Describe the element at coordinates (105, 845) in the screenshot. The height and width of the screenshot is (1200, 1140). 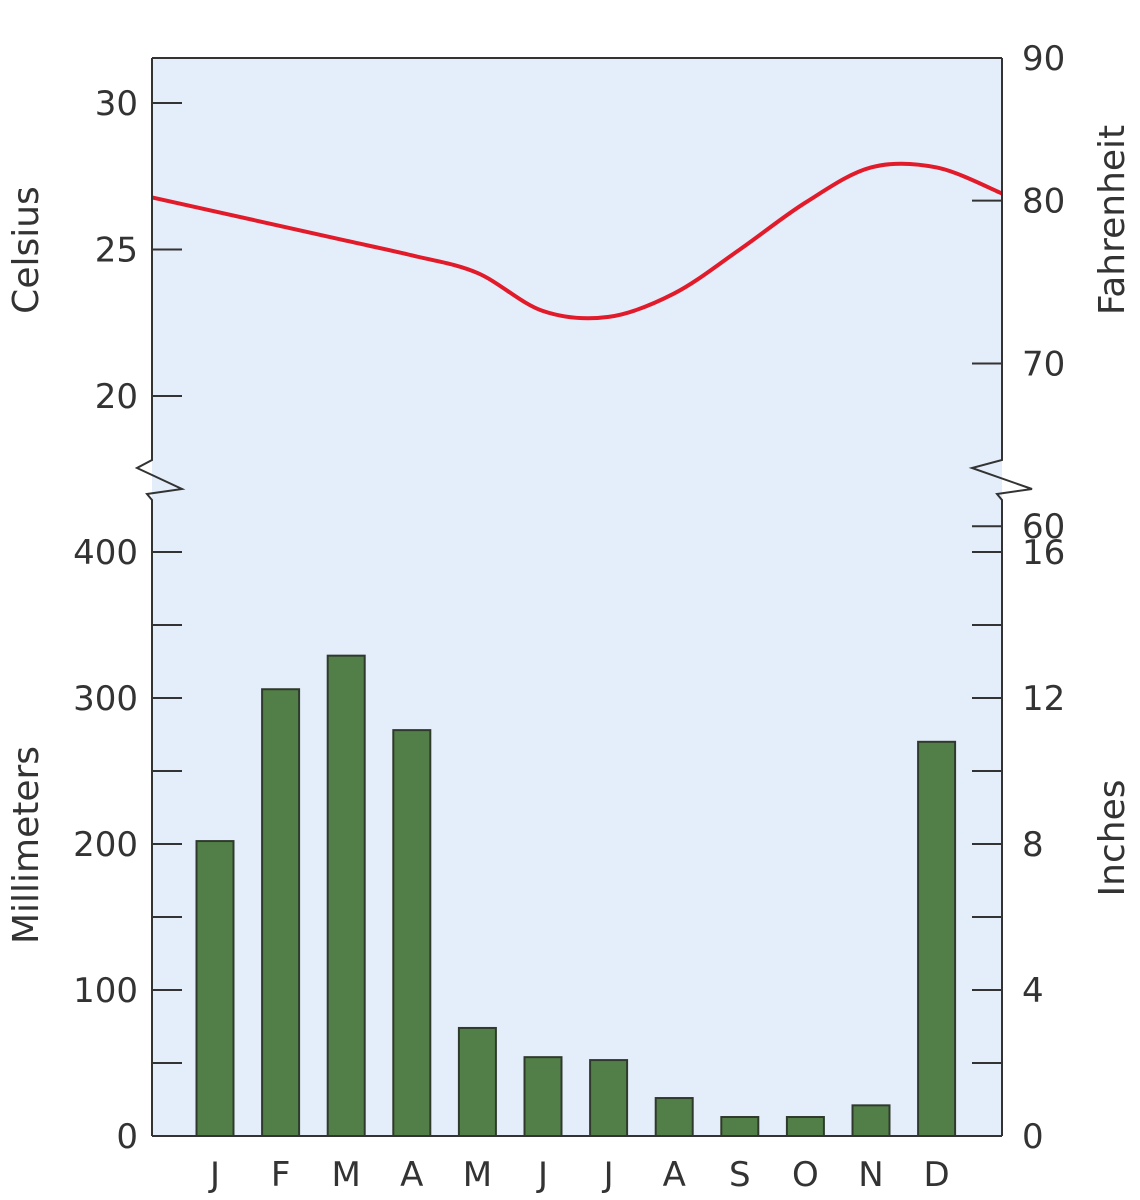
I see `mm-tick-label-200: 200` at that location.